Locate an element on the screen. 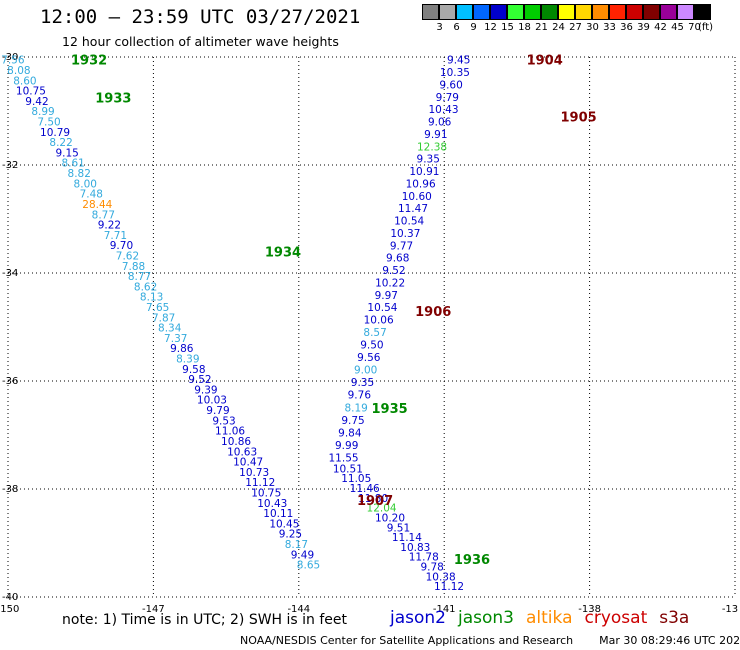 The height and width of the screenshot is (650, 740). swh-label: 11.06 is located at coordinates (230, 432).